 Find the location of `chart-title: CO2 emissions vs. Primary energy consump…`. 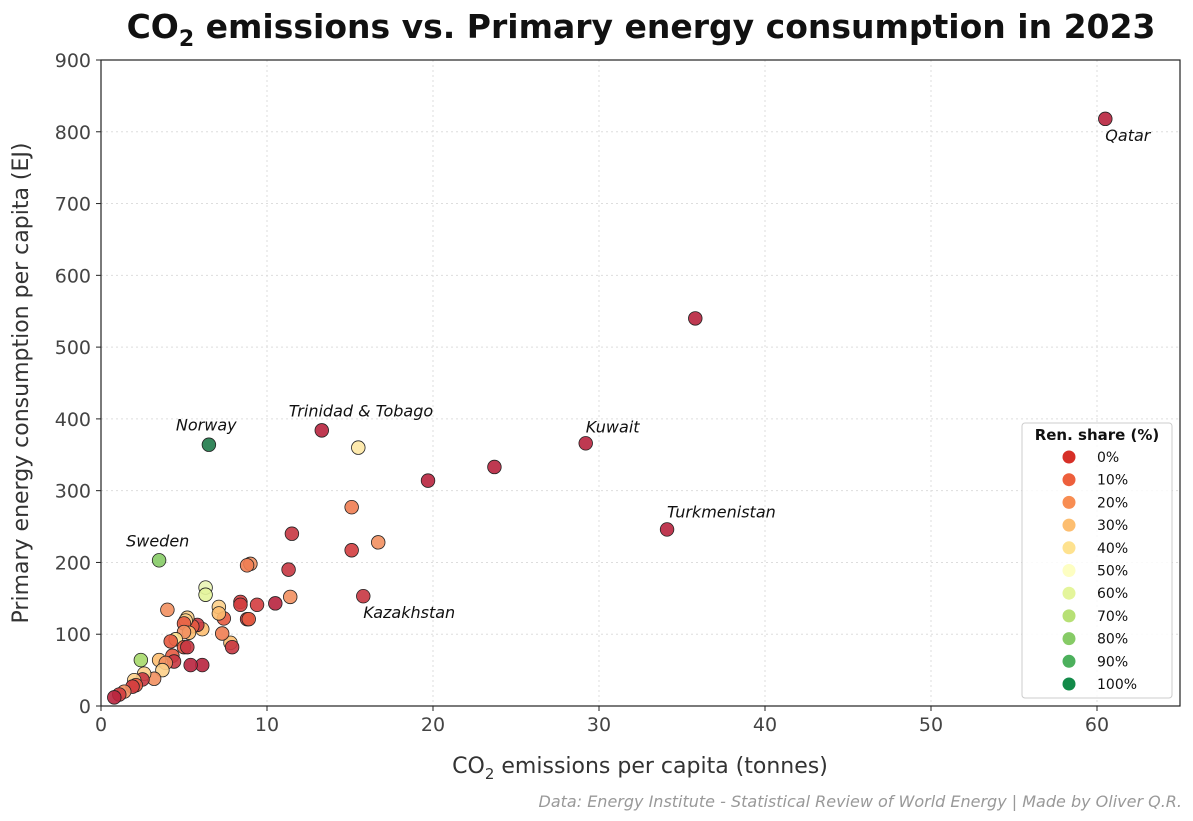

chart-title: CO2 emissions vs. Primary energy consump… is located at coordinates (641, 29).